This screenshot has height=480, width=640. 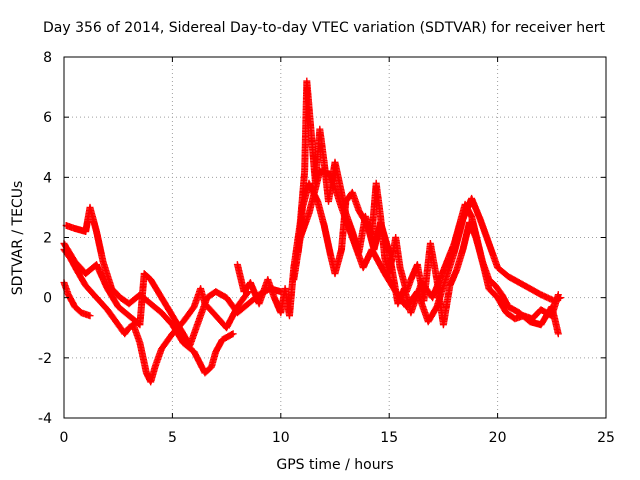 What do you see at coordinates (47, 299) in the screenshot?
I see `y-tick-label: 0` at bounding box center [47, 299].